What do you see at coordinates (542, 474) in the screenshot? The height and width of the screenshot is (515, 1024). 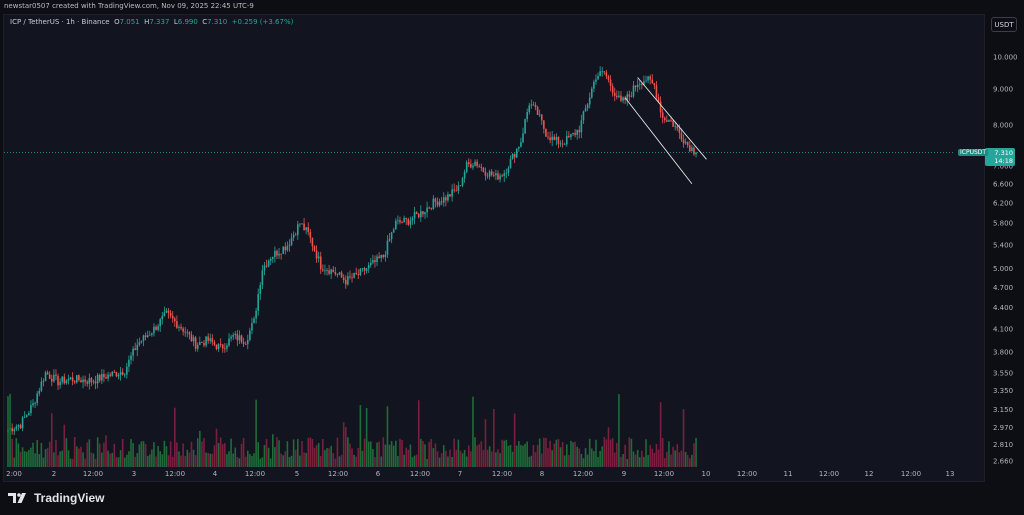 I see `x-tick-label: 8` at bounding box center [542, 474].